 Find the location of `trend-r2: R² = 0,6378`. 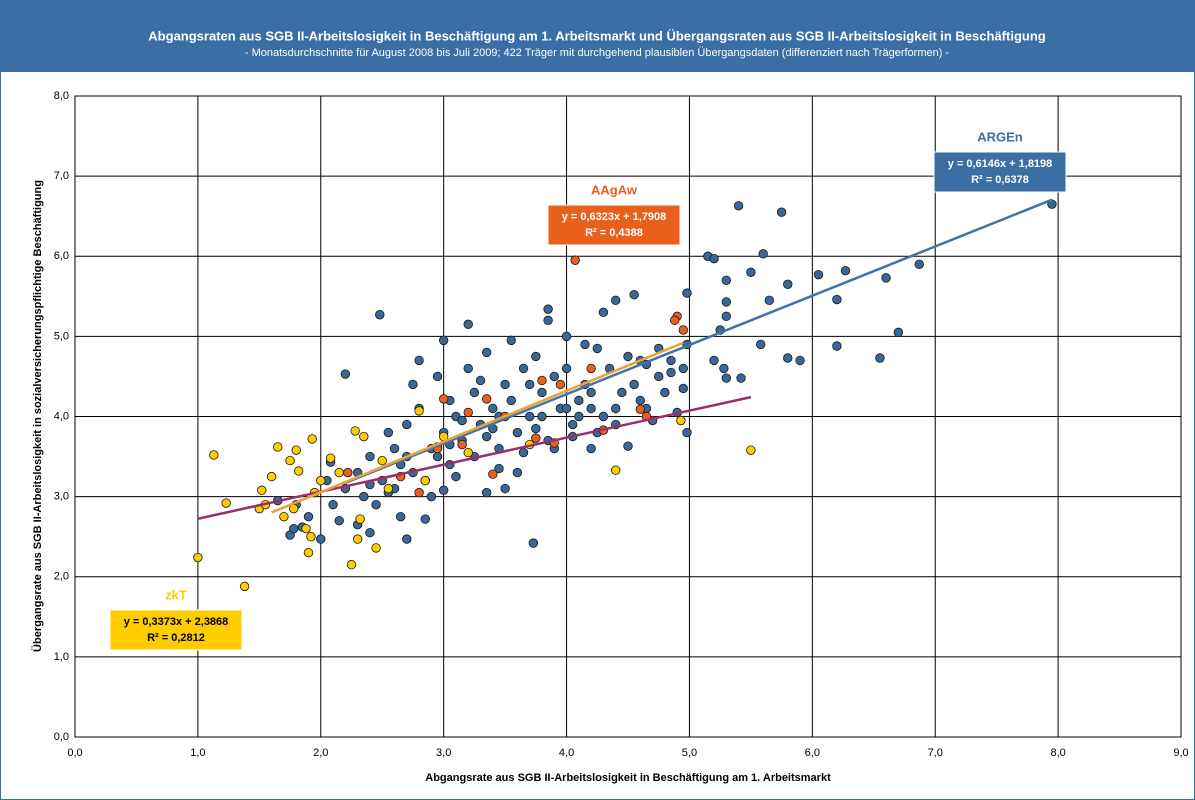

trend-r2: R² = 0,6378 is located at coordinates (1000, 180).